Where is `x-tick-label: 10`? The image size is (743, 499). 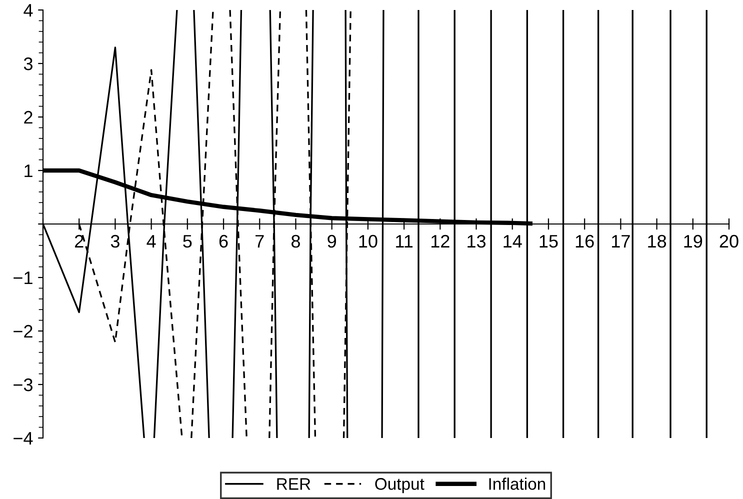 x-tick-label: 10 is located at coordinates (368, 241).